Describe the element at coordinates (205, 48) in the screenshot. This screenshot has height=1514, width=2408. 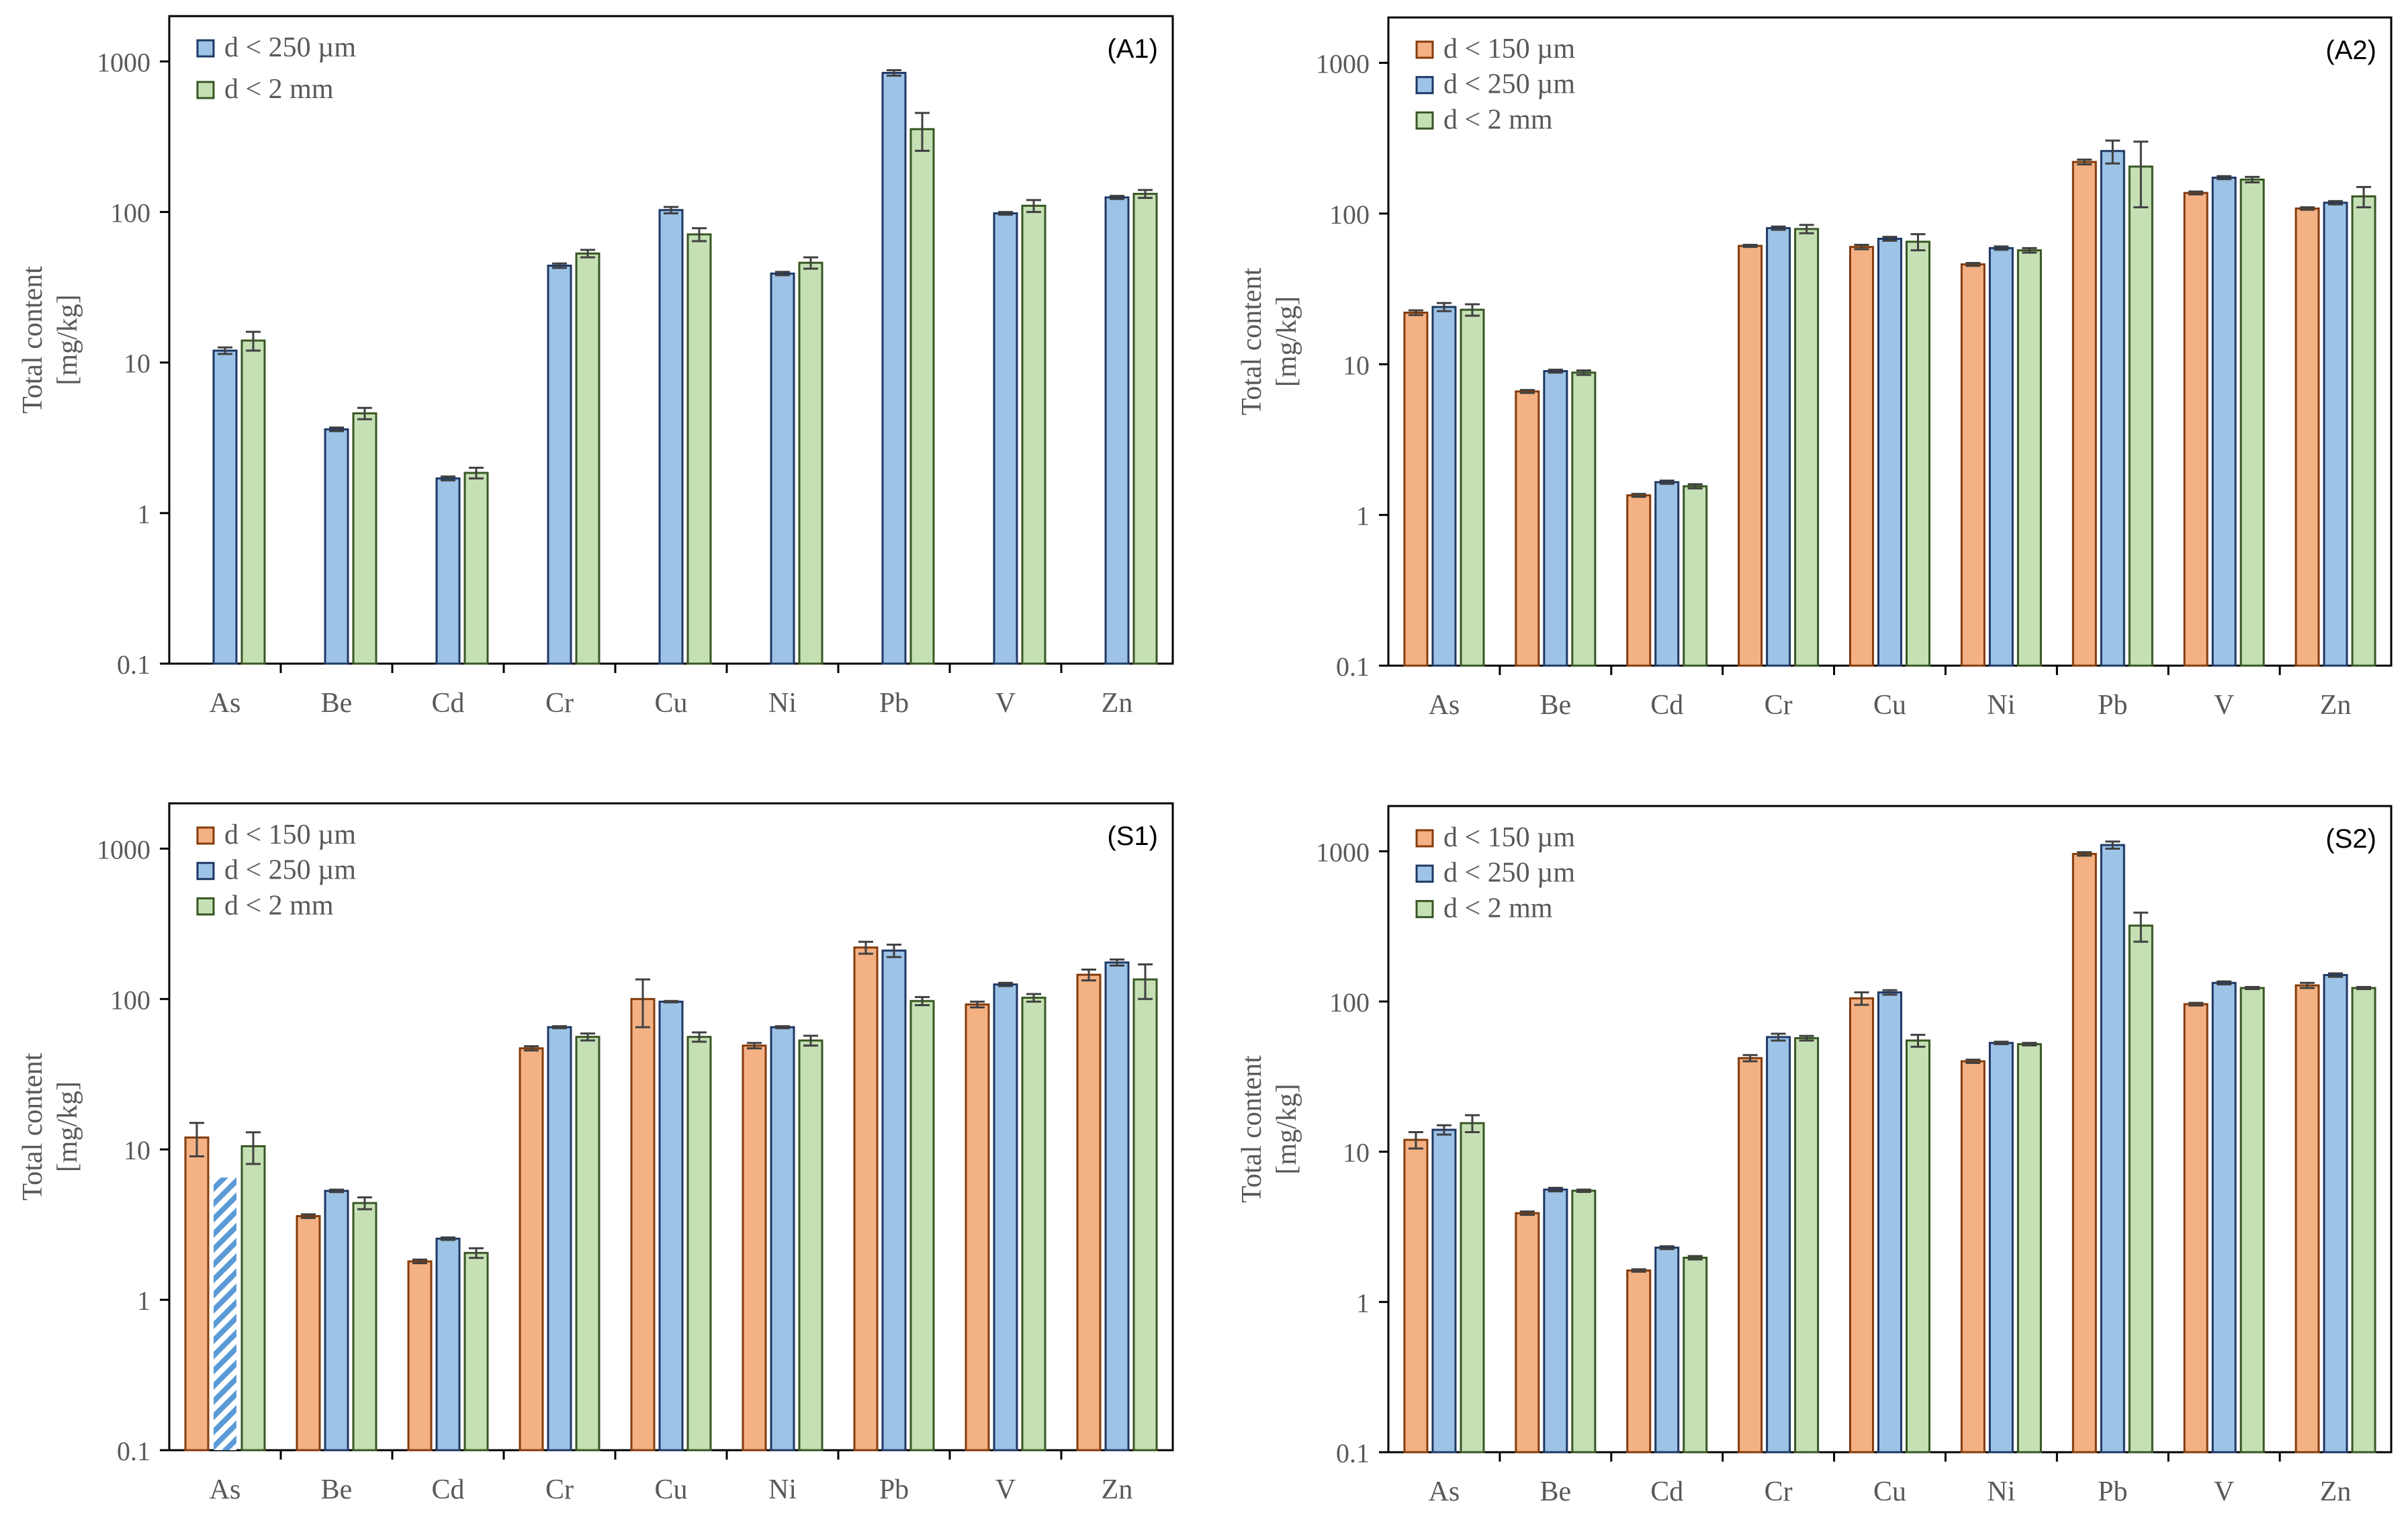
I see `legend-swatch-d250` at that location.